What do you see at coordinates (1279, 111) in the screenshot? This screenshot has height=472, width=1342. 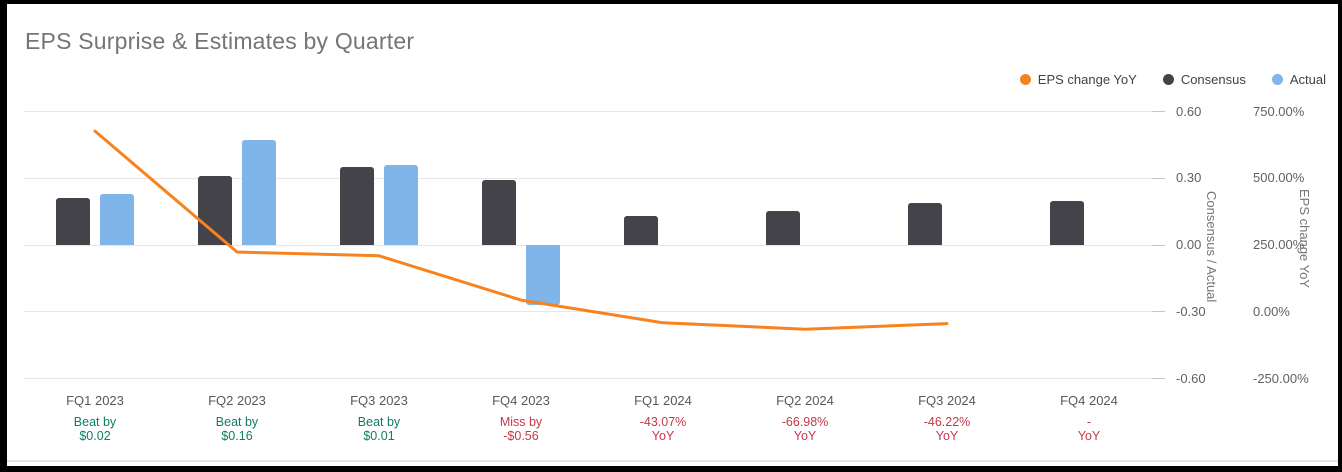 I see `right-axis-tick-label: 750.00%` at bounding box center [1279, 111].